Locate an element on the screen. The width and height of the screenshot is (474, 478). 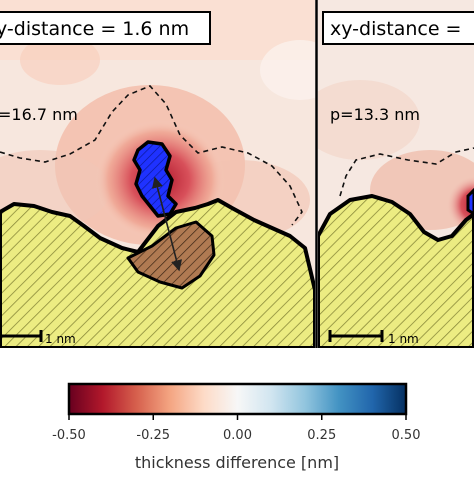
colorbar-tick-label: 0.25 is located at coordinates (321, 435).